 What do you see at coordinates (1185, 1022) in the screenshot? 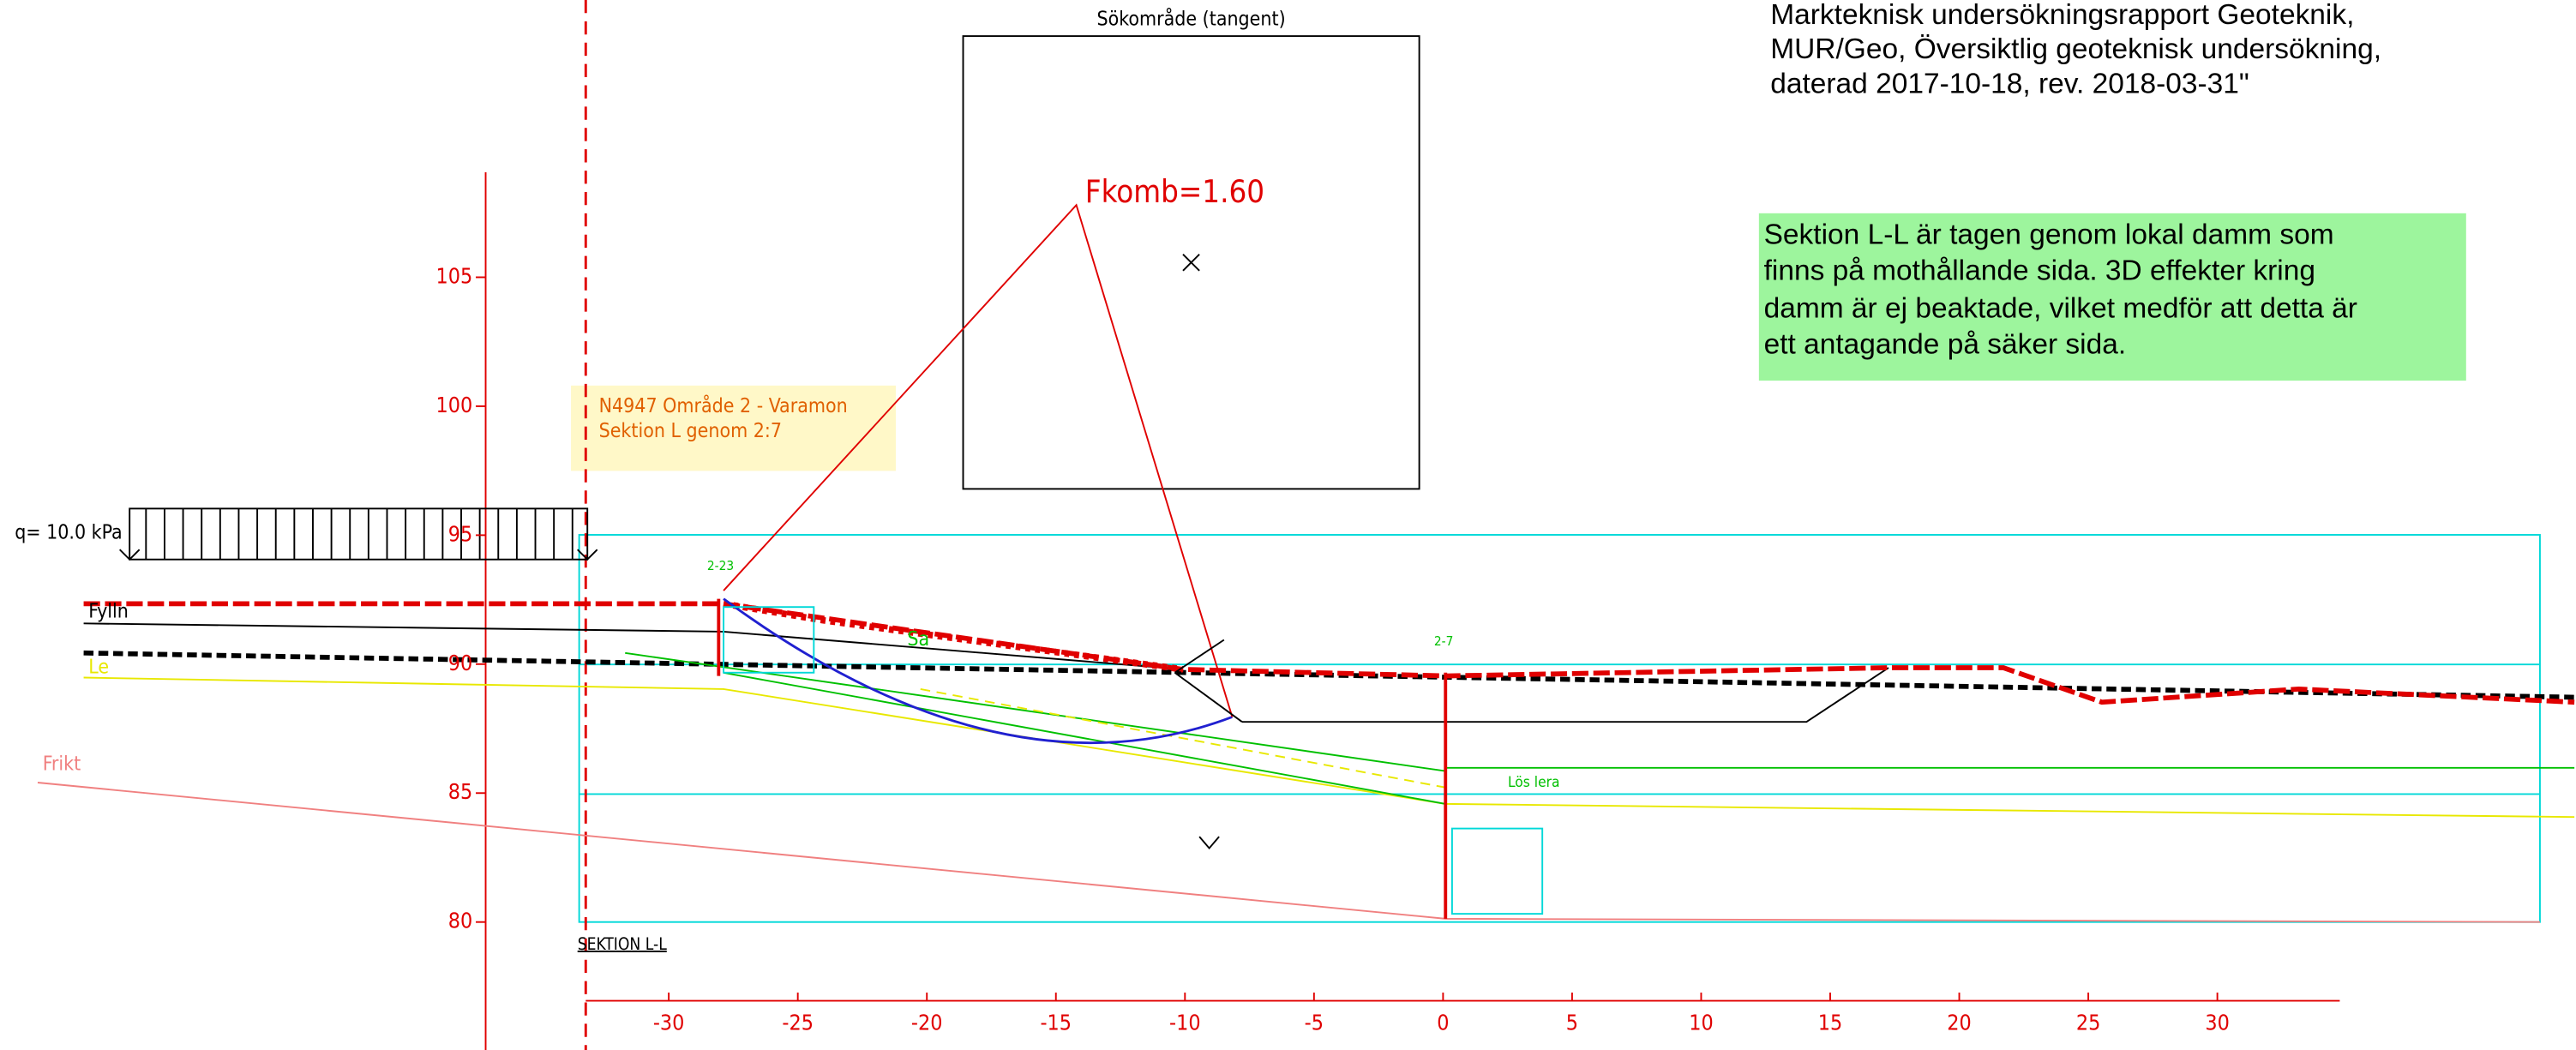
I see `distance-label: -10` at bounding box center [1185, 1022].